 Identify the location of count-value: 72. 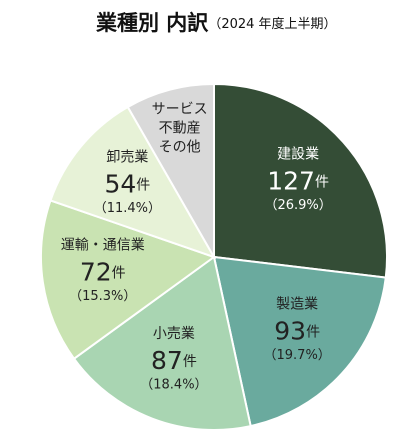
(96, 272).